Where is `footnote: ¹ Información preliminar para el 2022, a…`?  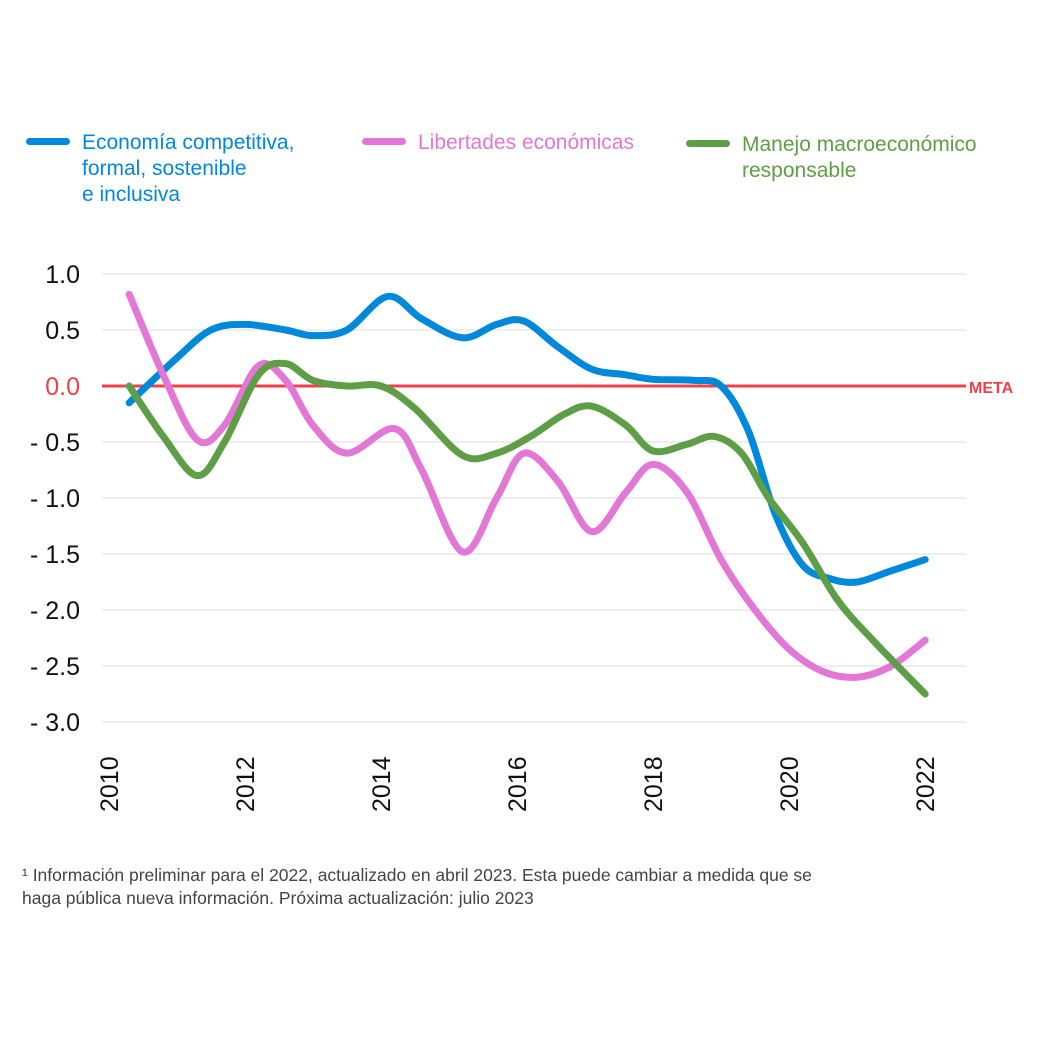 footnote: ¹ Información preliminar para el 2022, a… is located at coordinates (417, 886).